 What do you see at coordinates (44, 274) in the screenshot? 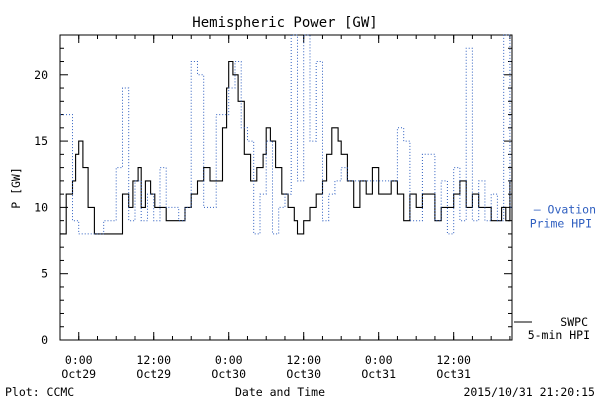
I see `y-tick-label: 5` at bounding box center [44, 274].